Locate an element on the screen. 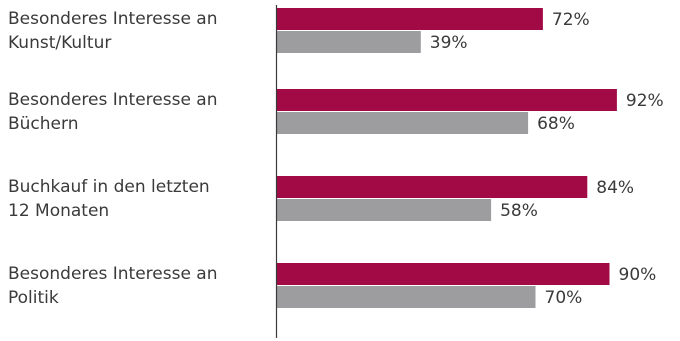  category-label-line: Kunst/Kultur is located at coordinates (59, 43).